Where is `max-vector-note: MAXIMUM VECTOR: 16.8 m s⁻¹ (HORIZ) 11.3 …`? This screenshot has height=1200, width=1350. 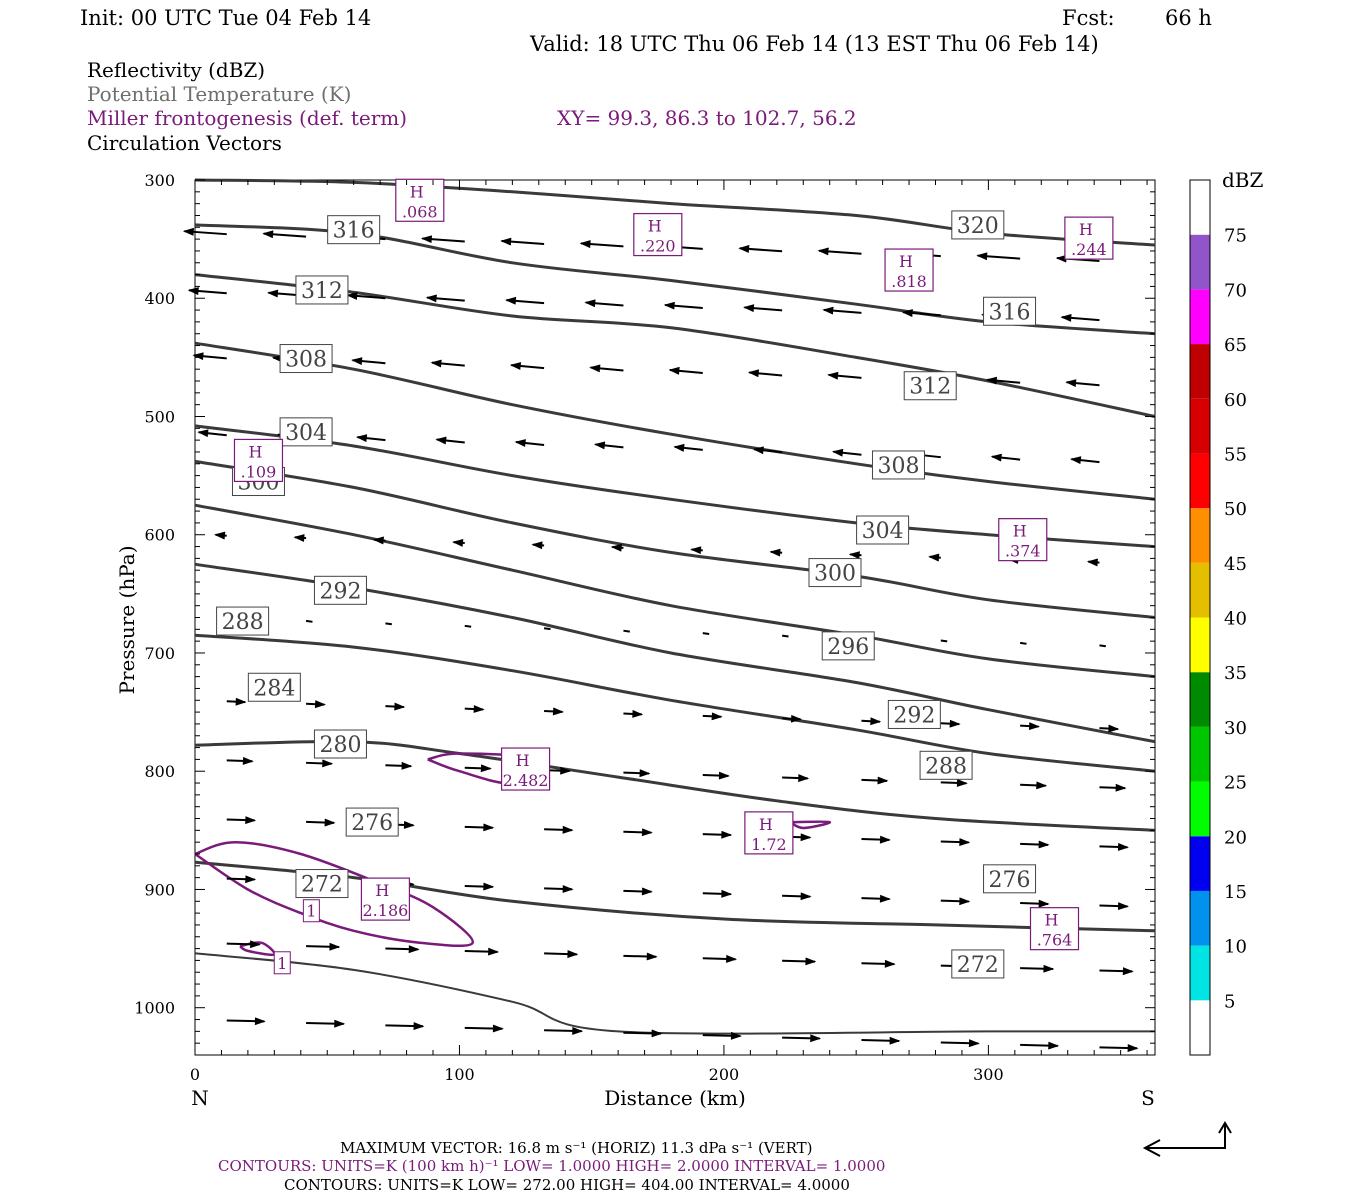
max-vector-note: MAXIMUM VECTOR: 16.8 m s⁻¹ (HORIZ) 11.3 … is located at coordinates (576, 1148).